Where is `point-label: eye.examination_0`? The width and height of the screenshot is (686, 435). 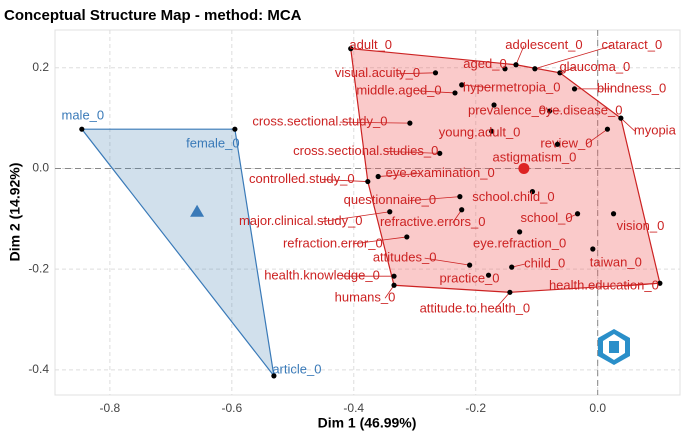
point-label: eye.examination_0 is located at coordinates (440, 172).